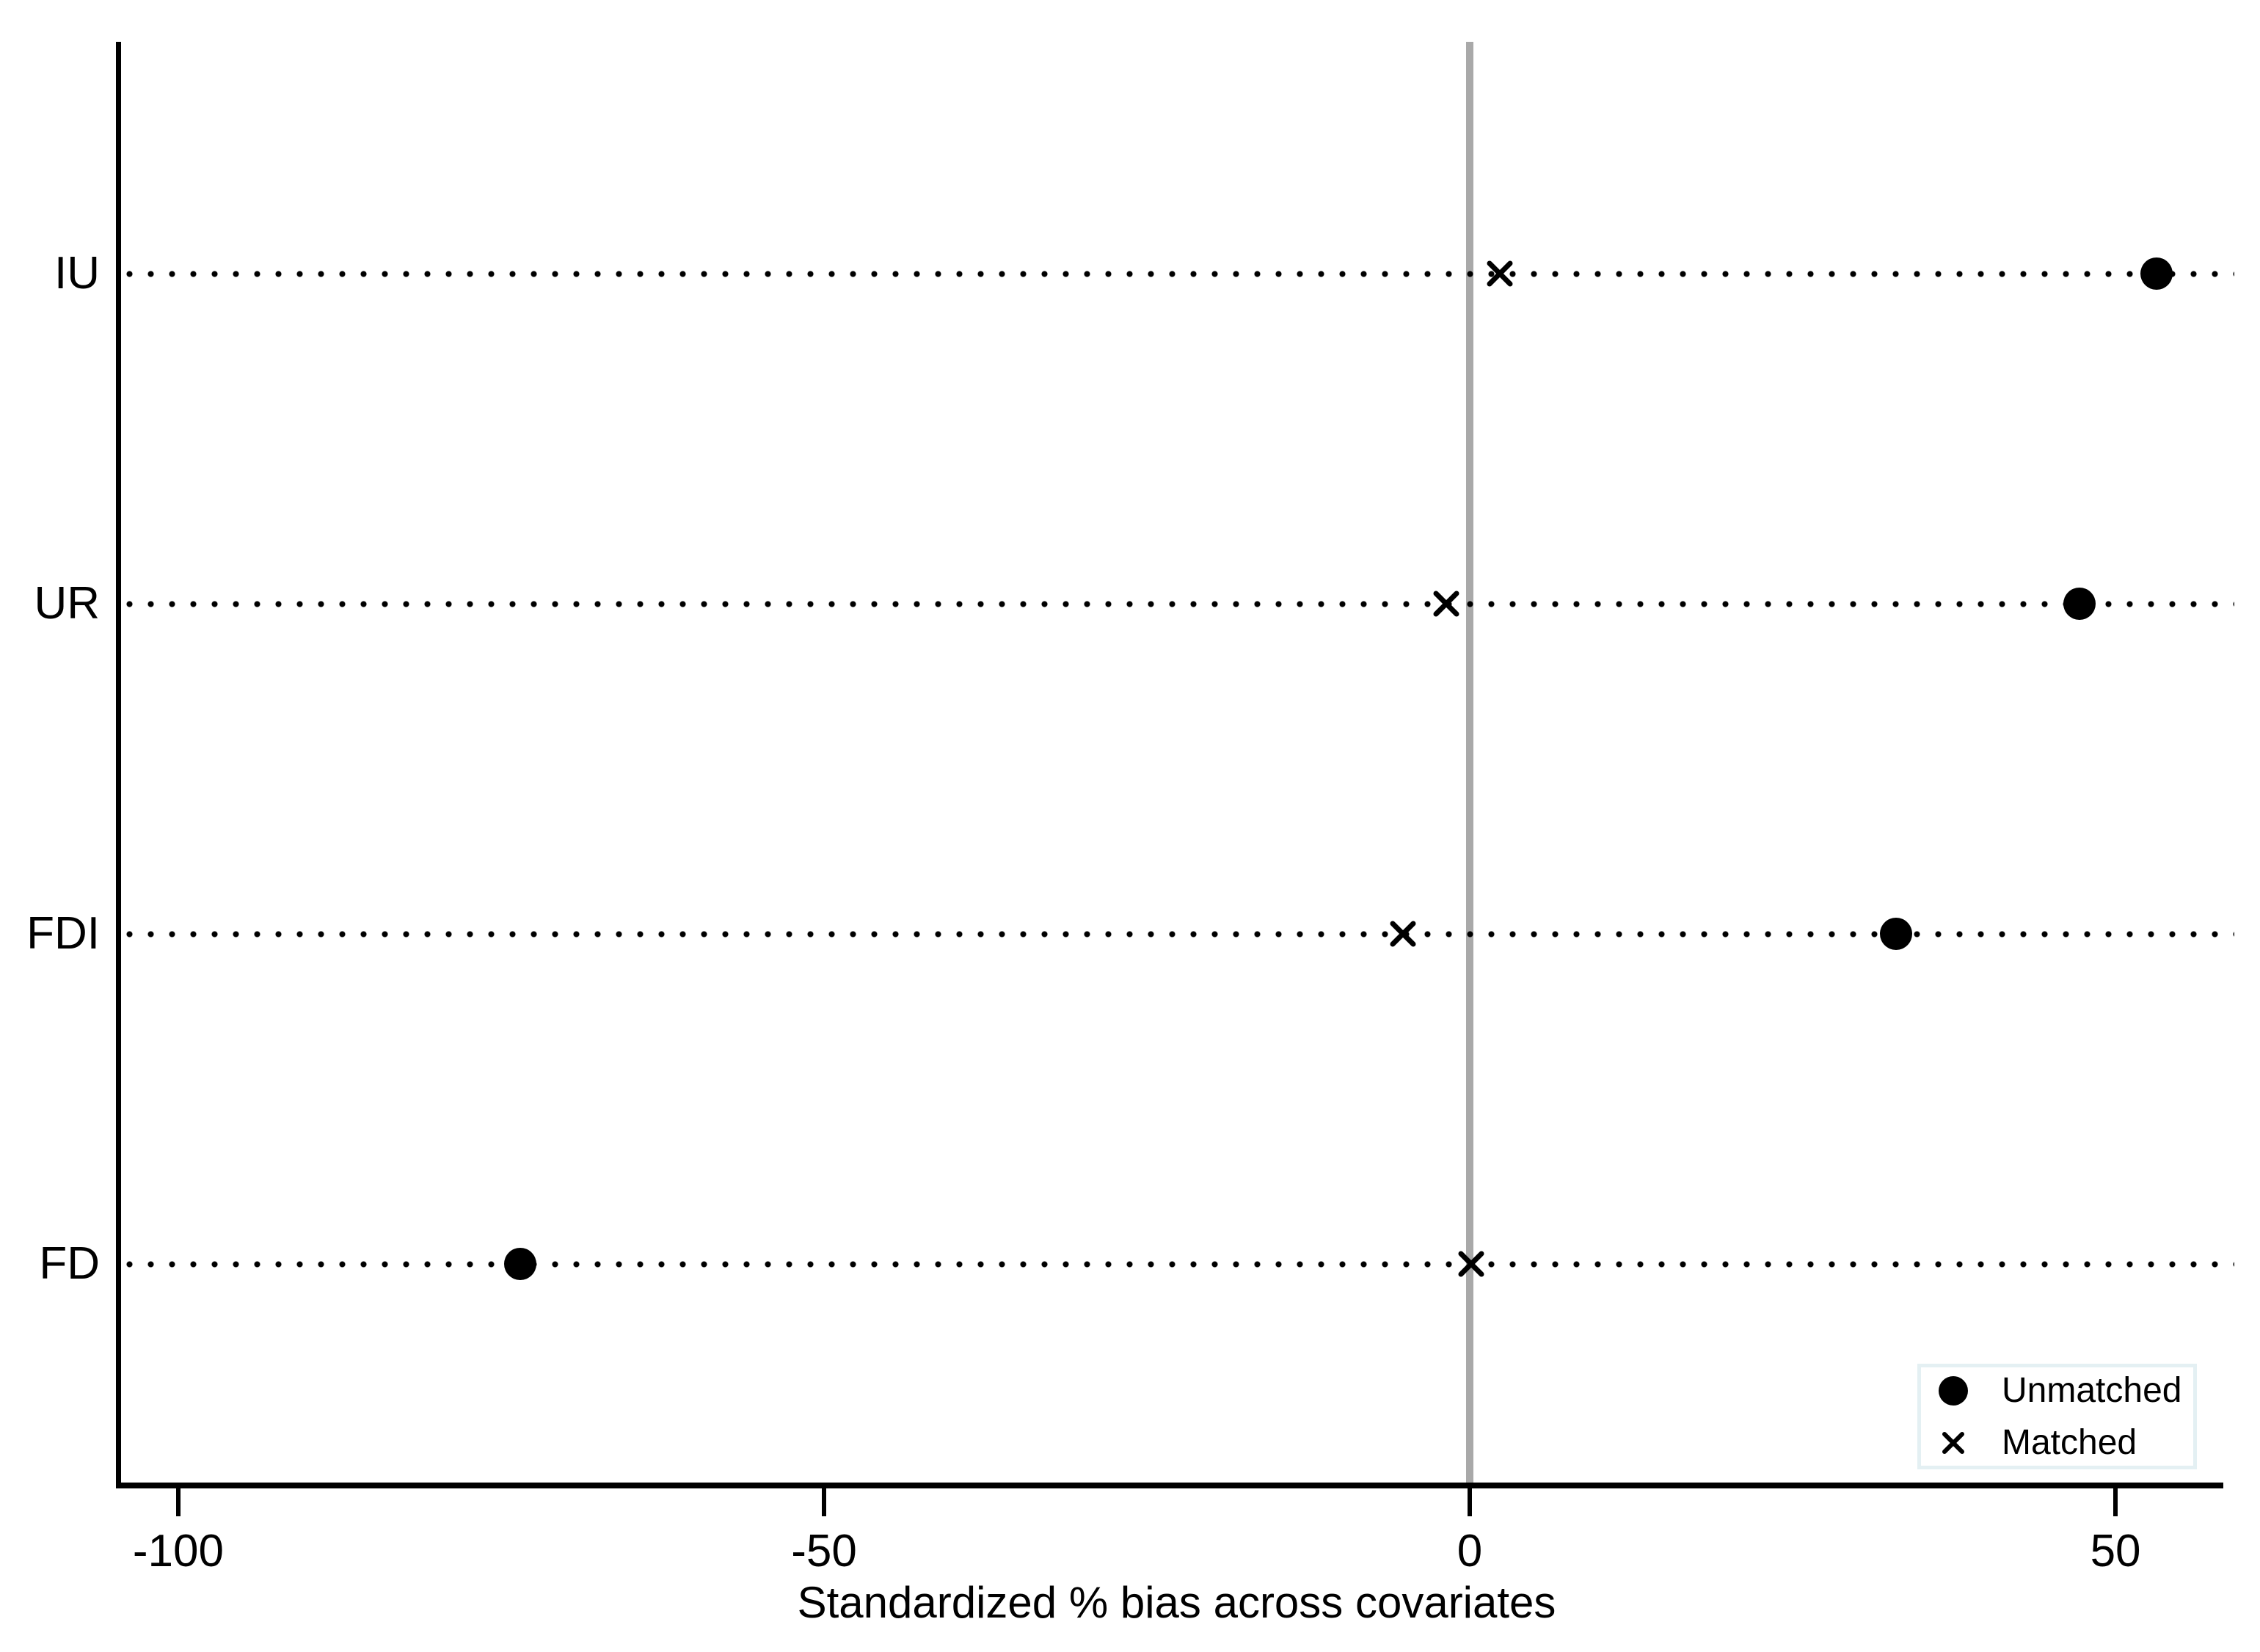  I want to click on legend-label: Matched, so click(2069, 1442).